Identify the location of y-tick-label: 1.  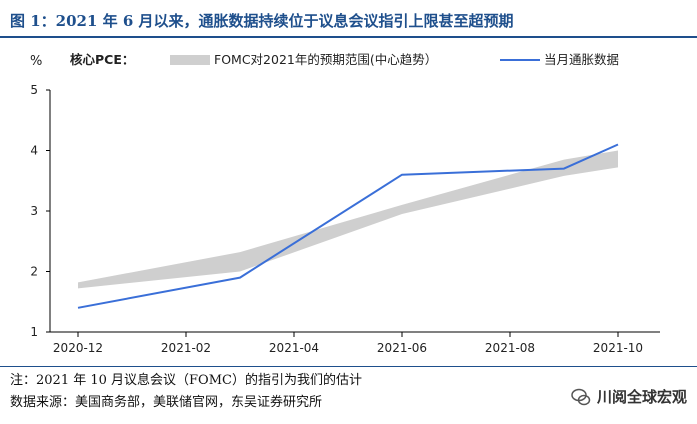
(34, 332).